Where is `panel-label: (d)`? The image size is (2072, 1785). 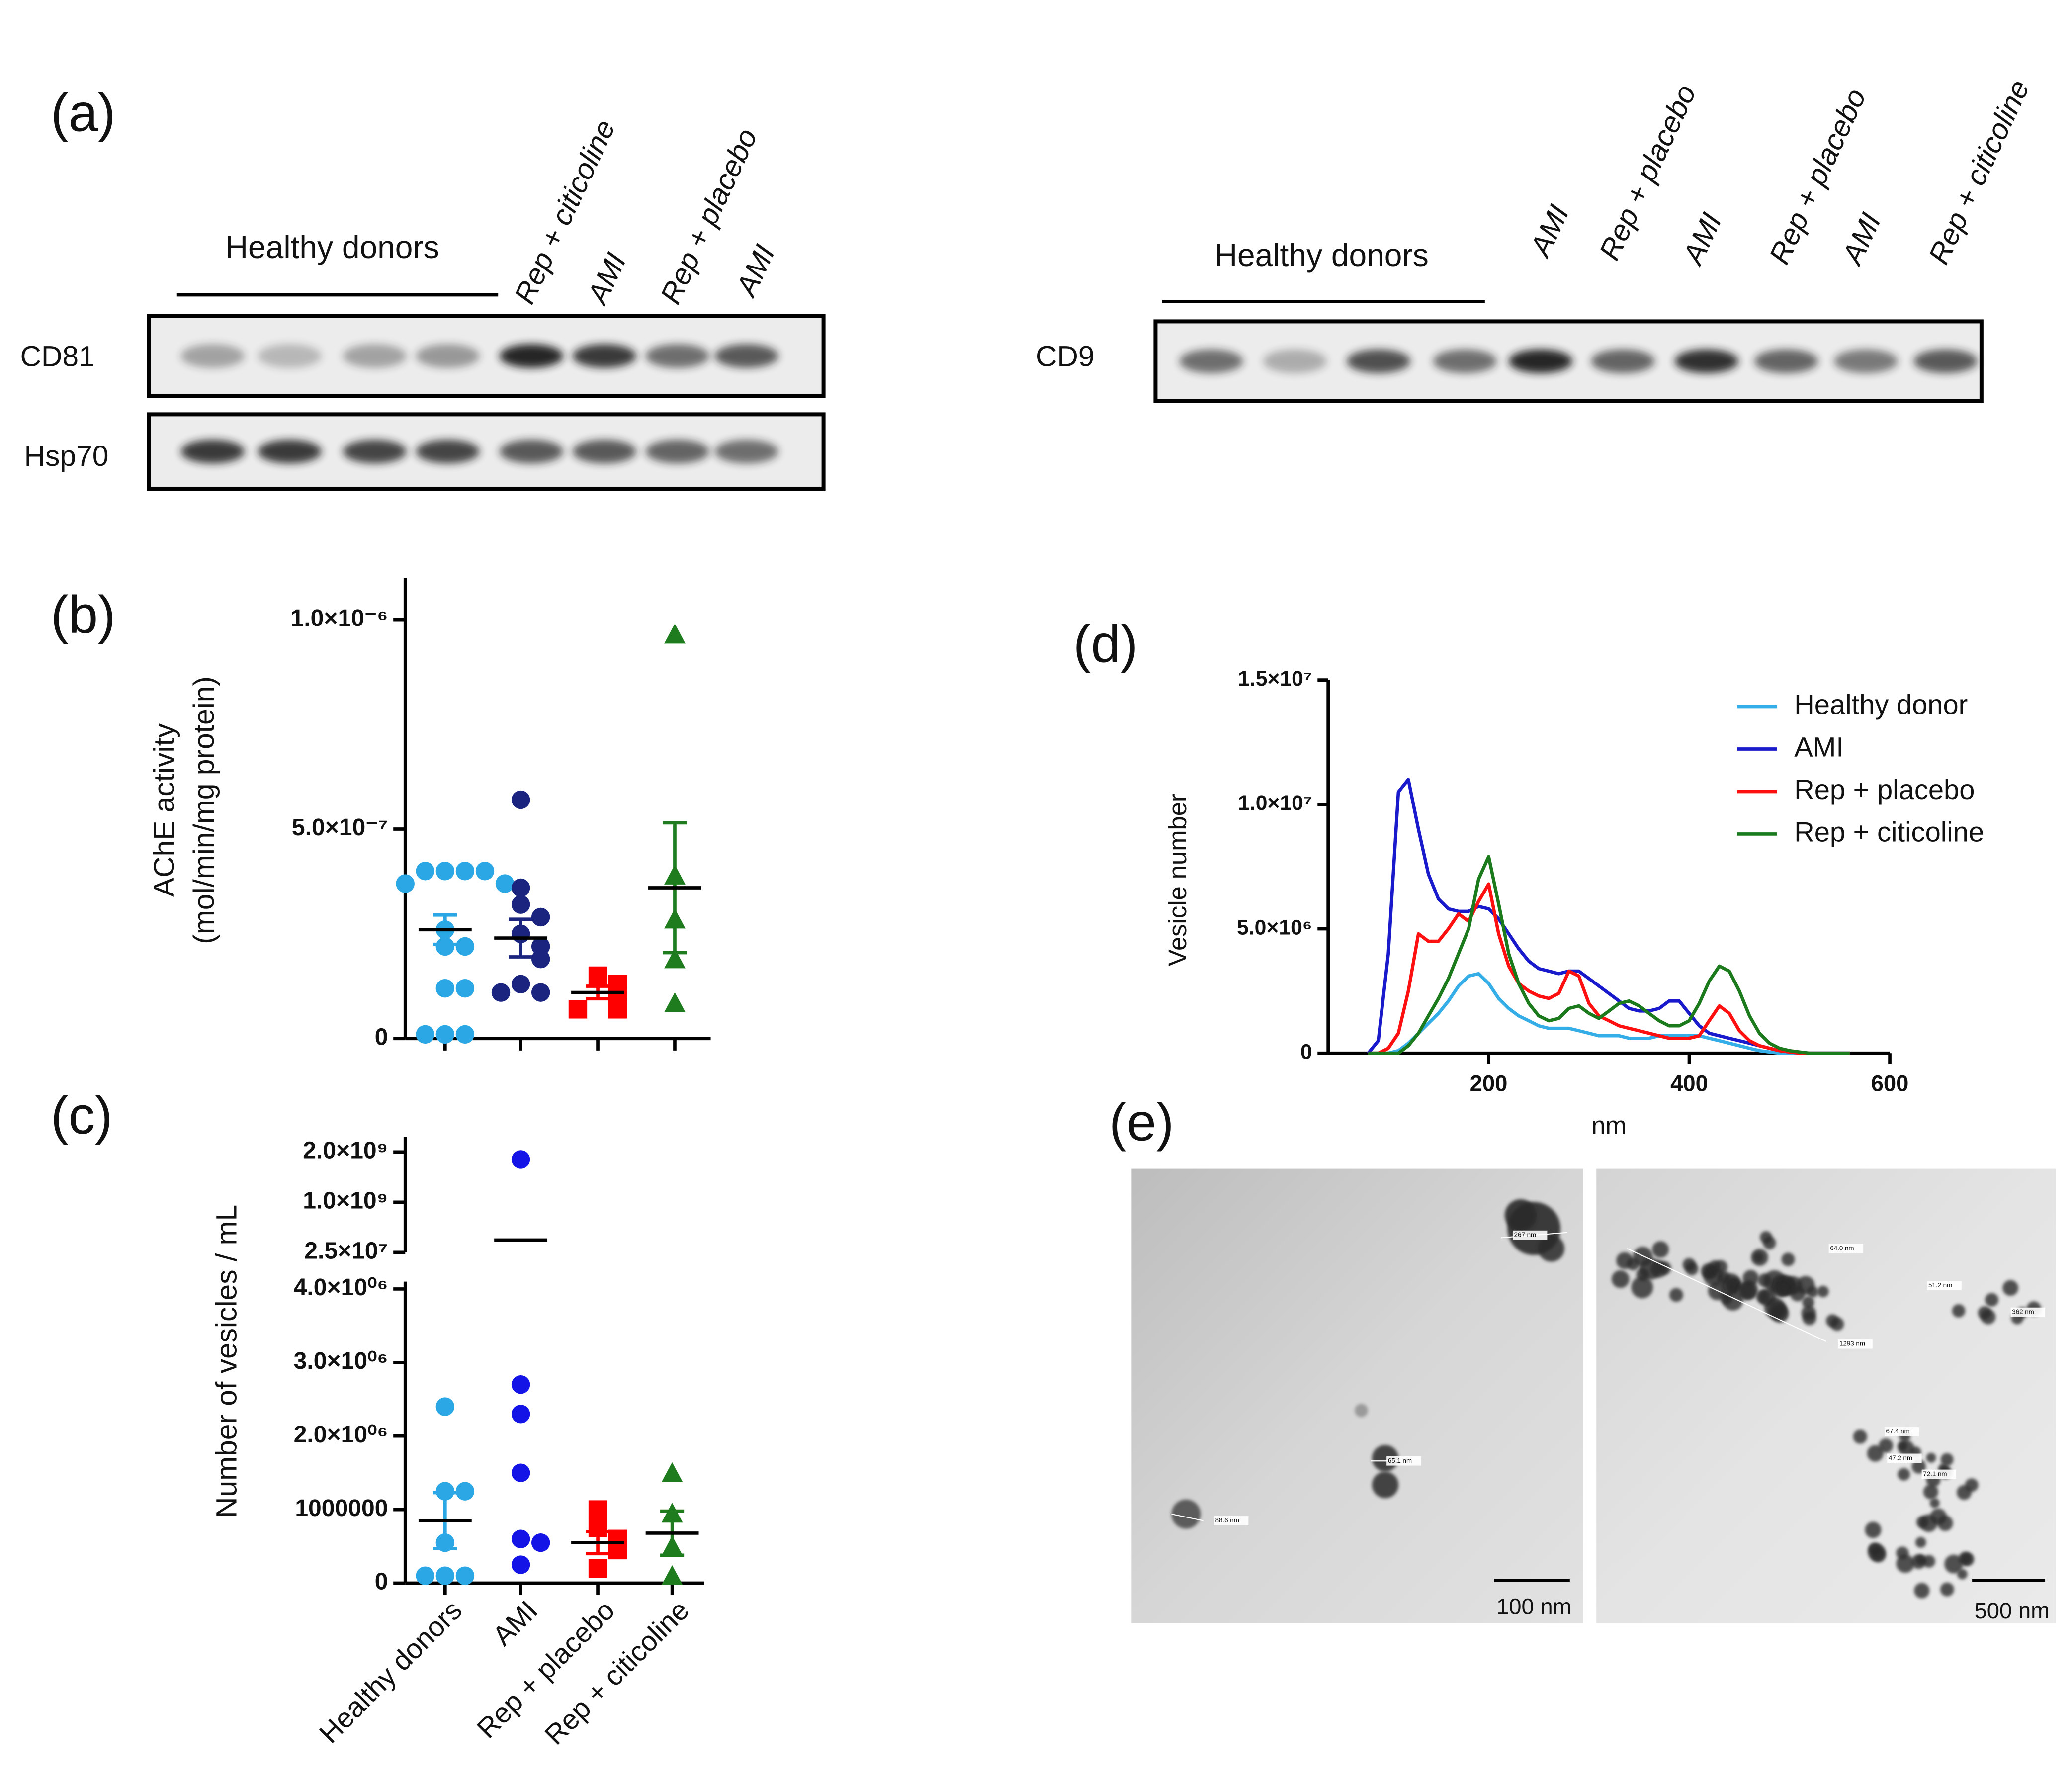
panel-label: (d) is located at coordinates (1105, 644).